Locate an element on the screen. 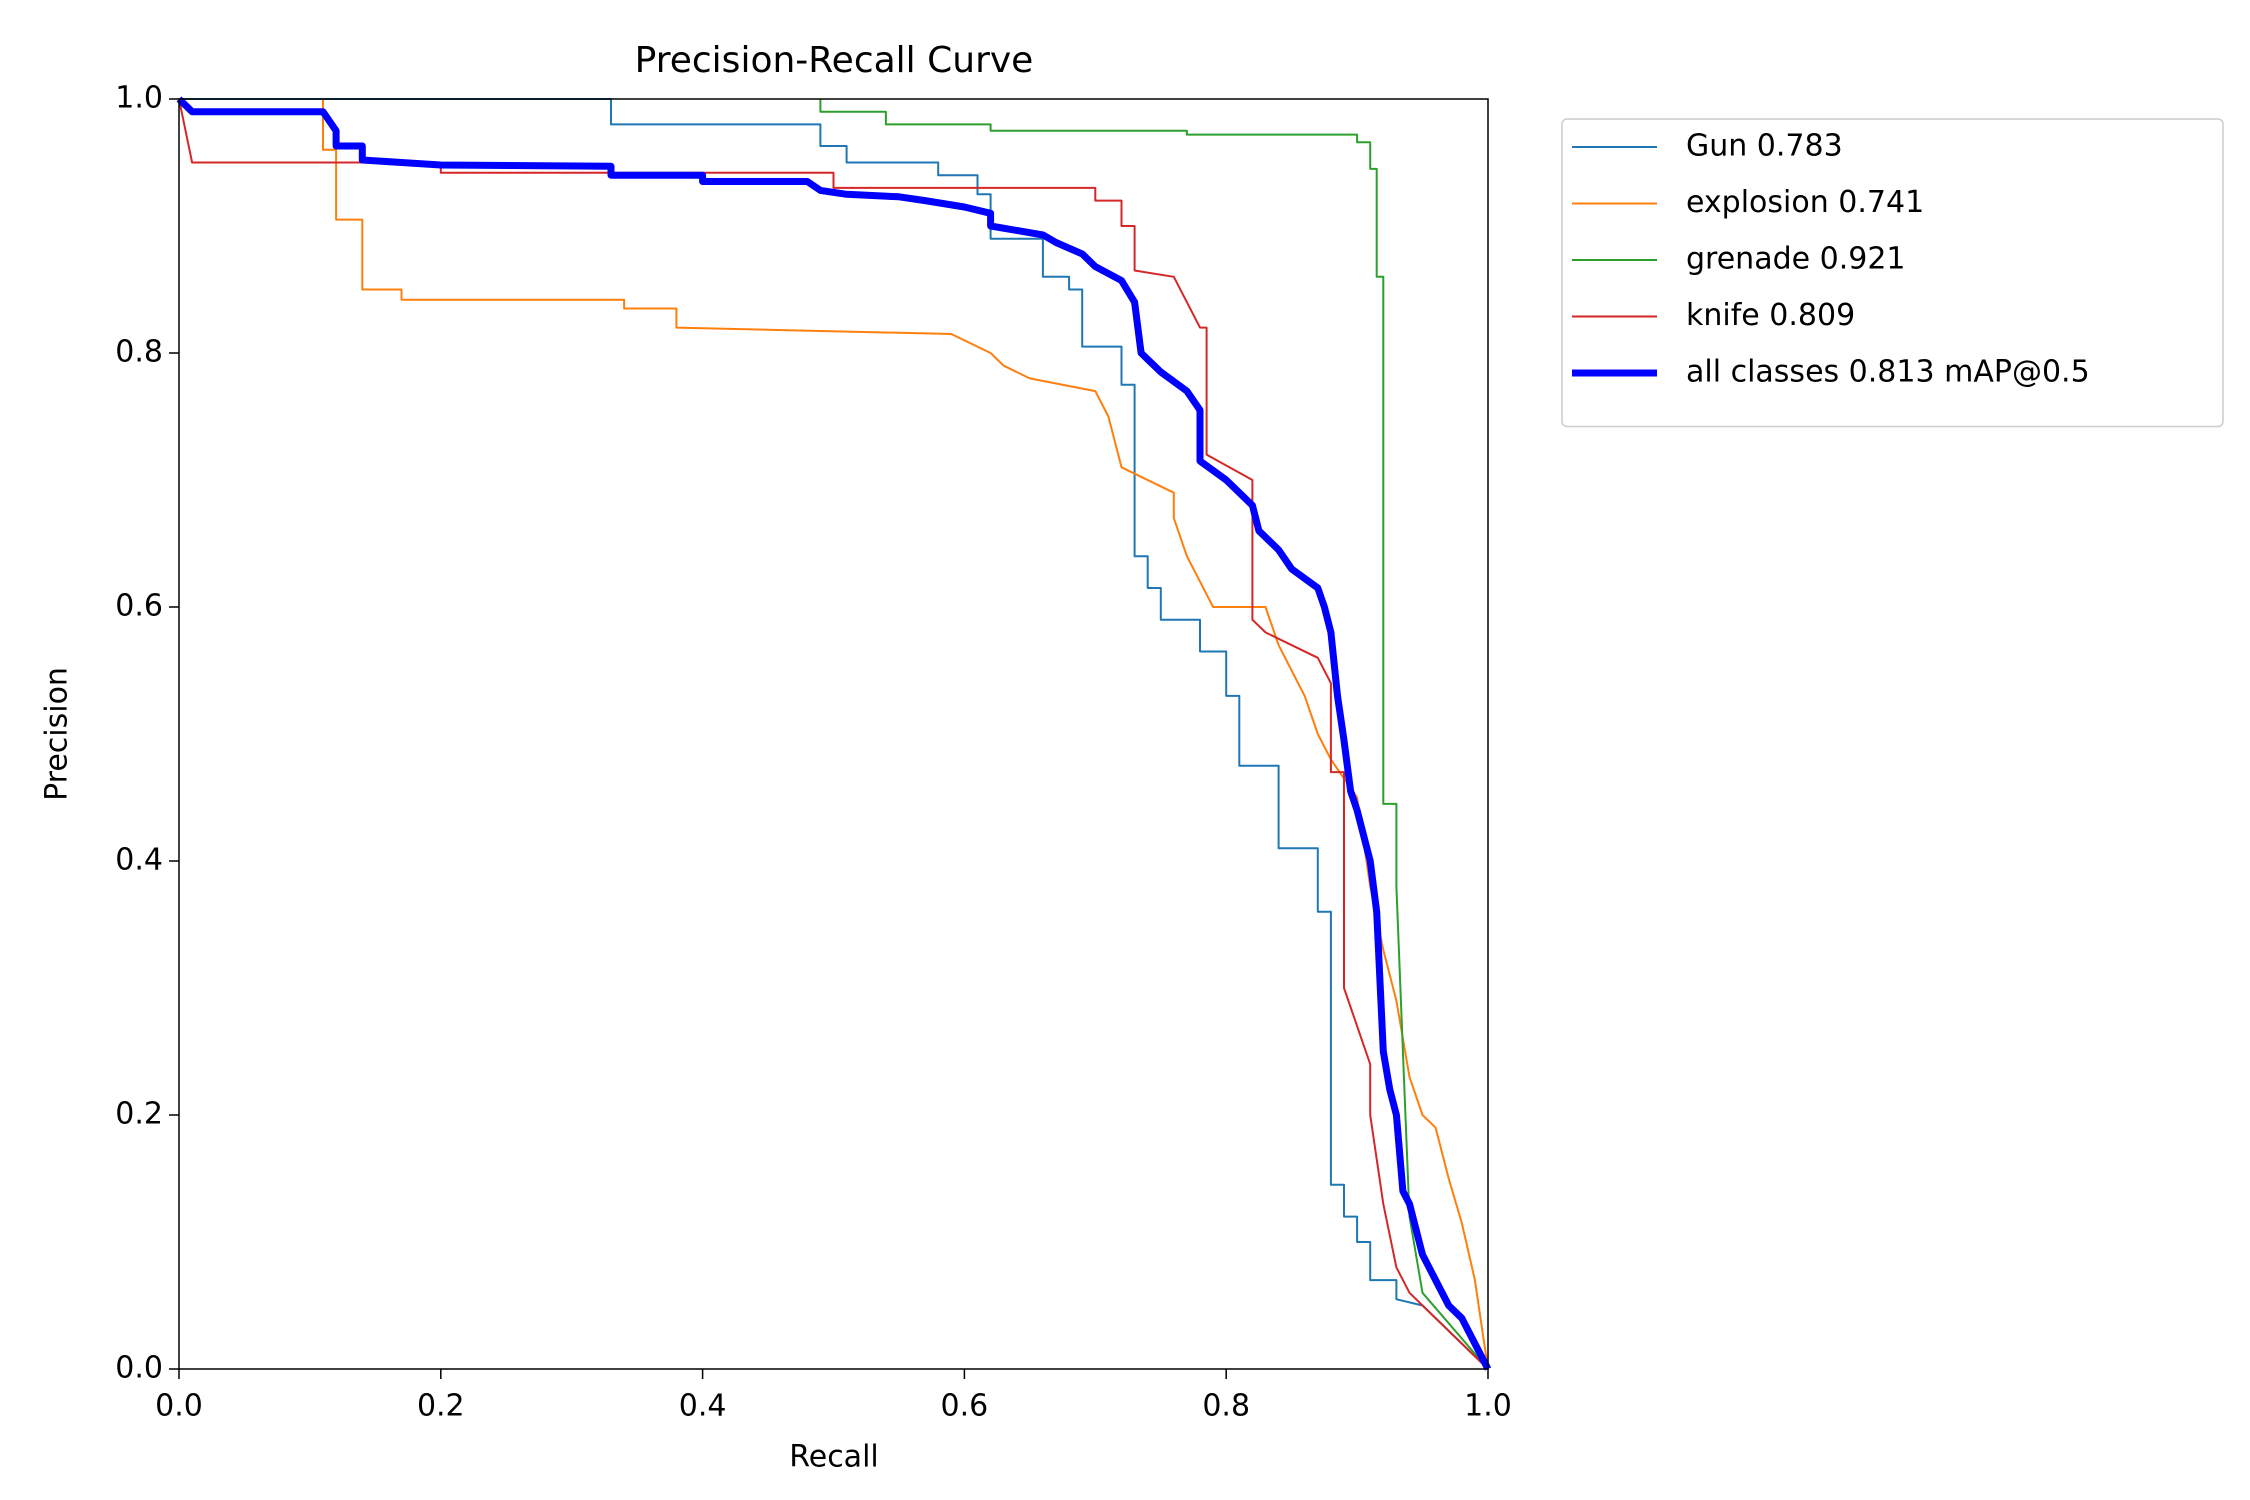 This screenshot has width=2250, height=1500. y-tick-label: 0.6 is located at coordinates (139, 606).